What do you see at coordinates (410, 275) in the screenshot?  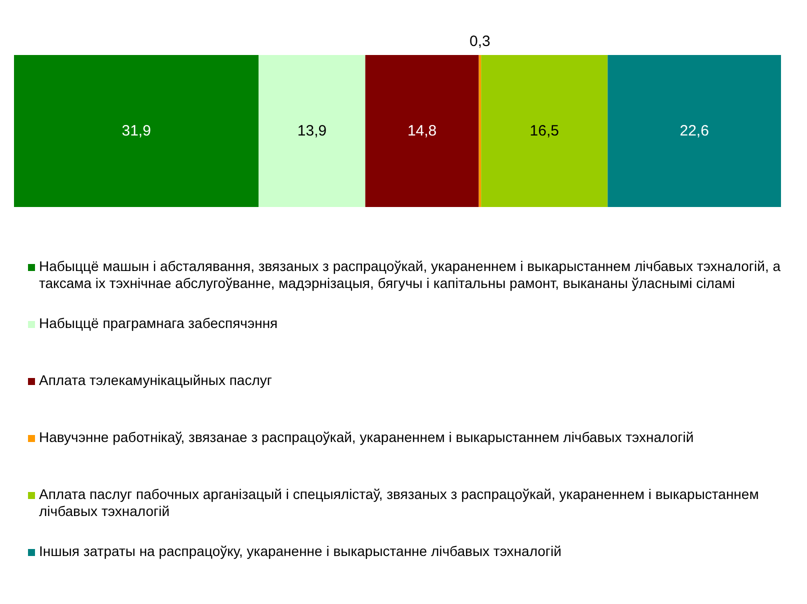 I see `legend-label: Набыццё машын і абсталявання, звязаных з распрацоўкай, укараненнем і выкарыстаннем лічбавых тэхналогій, а таксама іх тэхнічнае абслугоўванне, мадэрнізацыя, бягучы і капітальны рамонт, выкананы ўласнымі сіламі` at bounding box center [410, 275].